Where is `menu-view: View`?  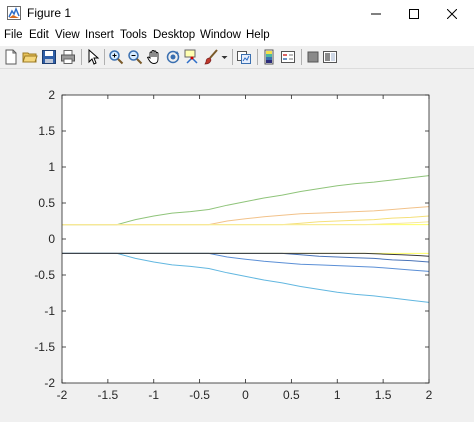 menu-view: View is located at coordinates (67, 35).